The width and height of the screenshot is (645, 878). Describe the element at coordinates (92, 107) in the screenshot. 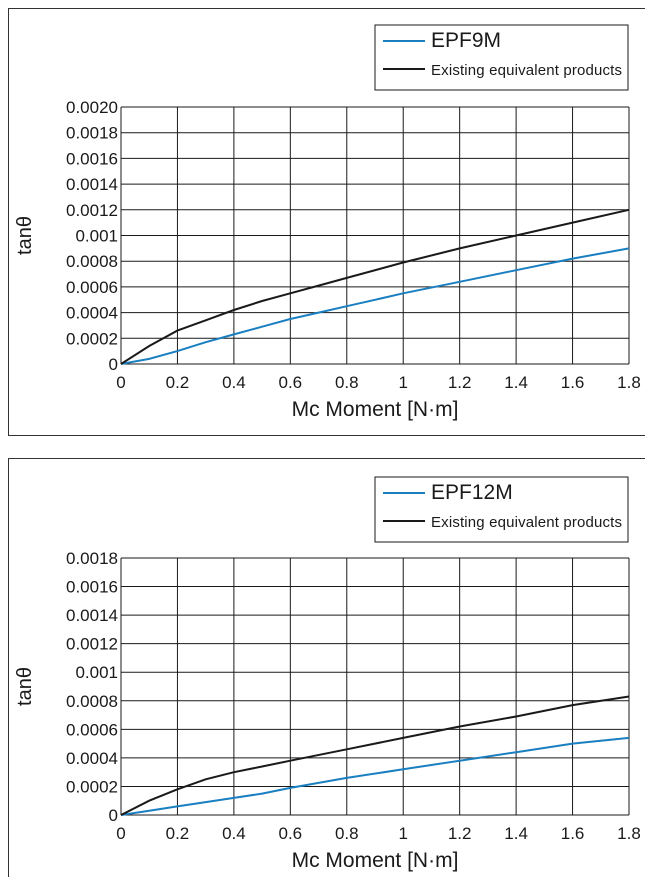

I see `y-tick-label: 0.0020` at that location.